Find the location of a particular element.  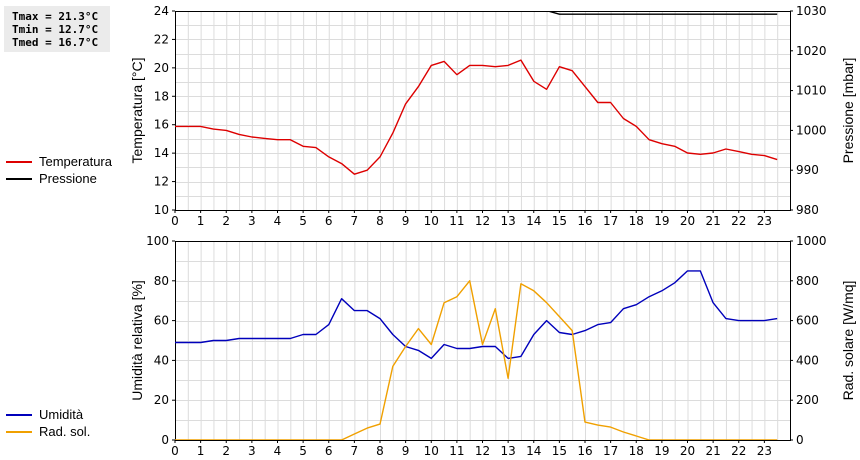

panel1-xtick-label: 8 is located at coordinates (380, 221).